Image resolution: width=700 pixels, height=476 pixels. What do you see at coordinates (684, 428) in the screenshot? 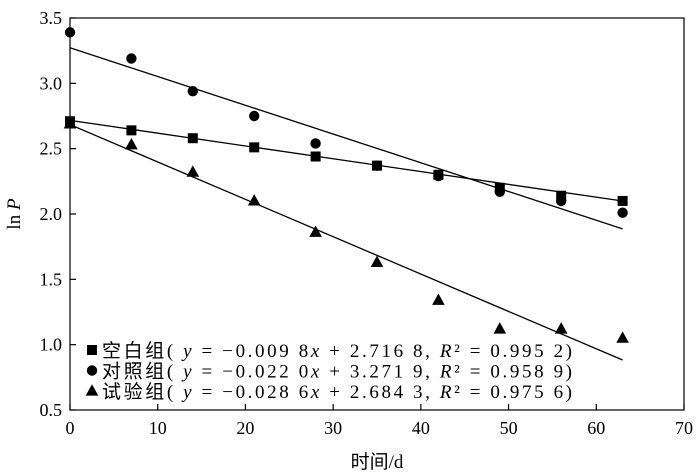
I see `x-tick-label: 70` at bounding box center [684, 428].